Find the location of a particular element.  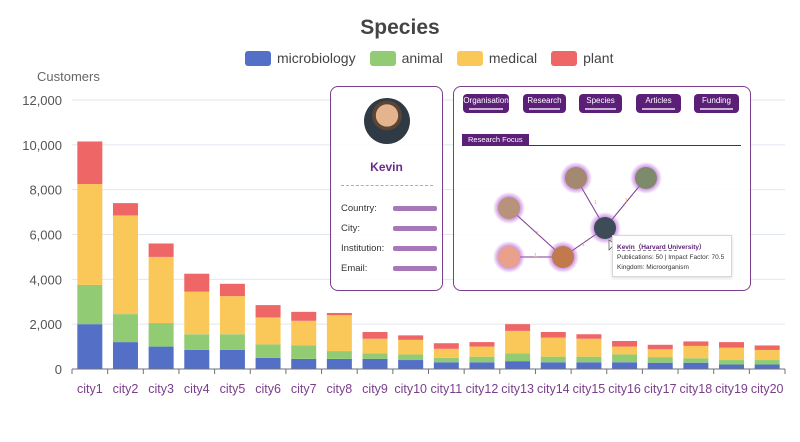

x-tick-label: city9 is located at coordinates (375, 389).